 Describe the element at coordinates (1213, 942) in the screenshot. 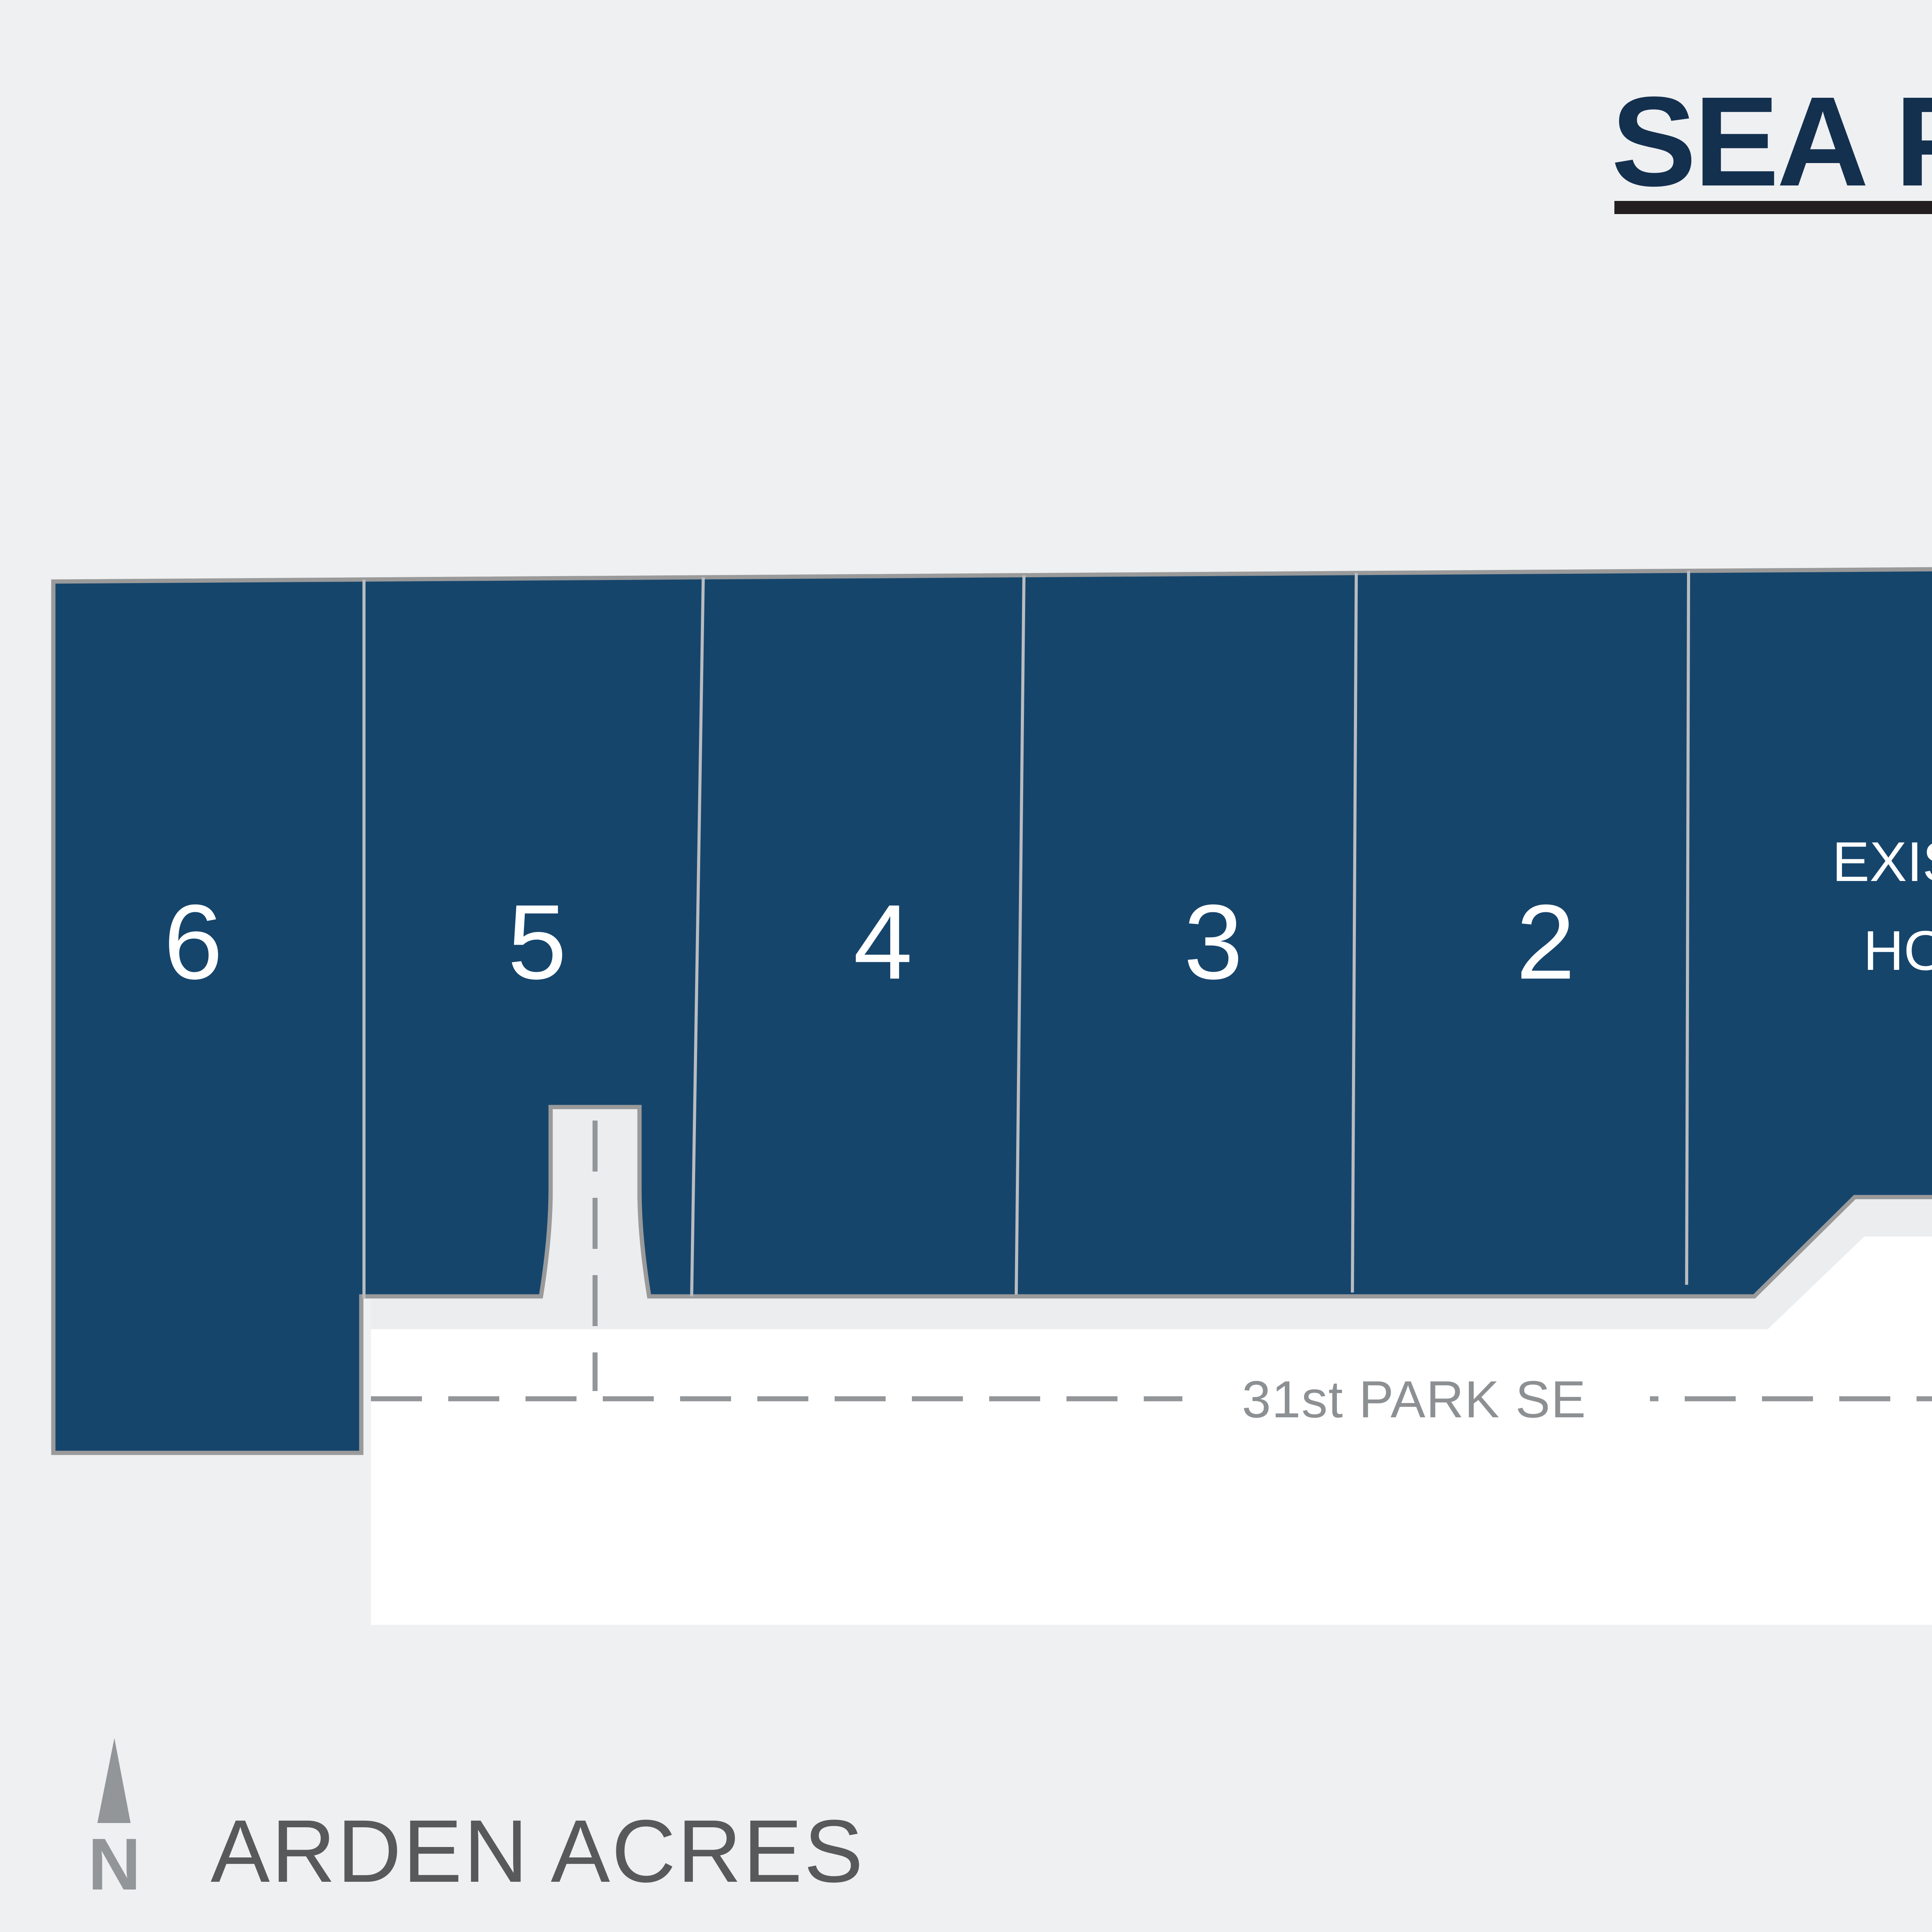

I see `lot-label-3: 3` at that location.